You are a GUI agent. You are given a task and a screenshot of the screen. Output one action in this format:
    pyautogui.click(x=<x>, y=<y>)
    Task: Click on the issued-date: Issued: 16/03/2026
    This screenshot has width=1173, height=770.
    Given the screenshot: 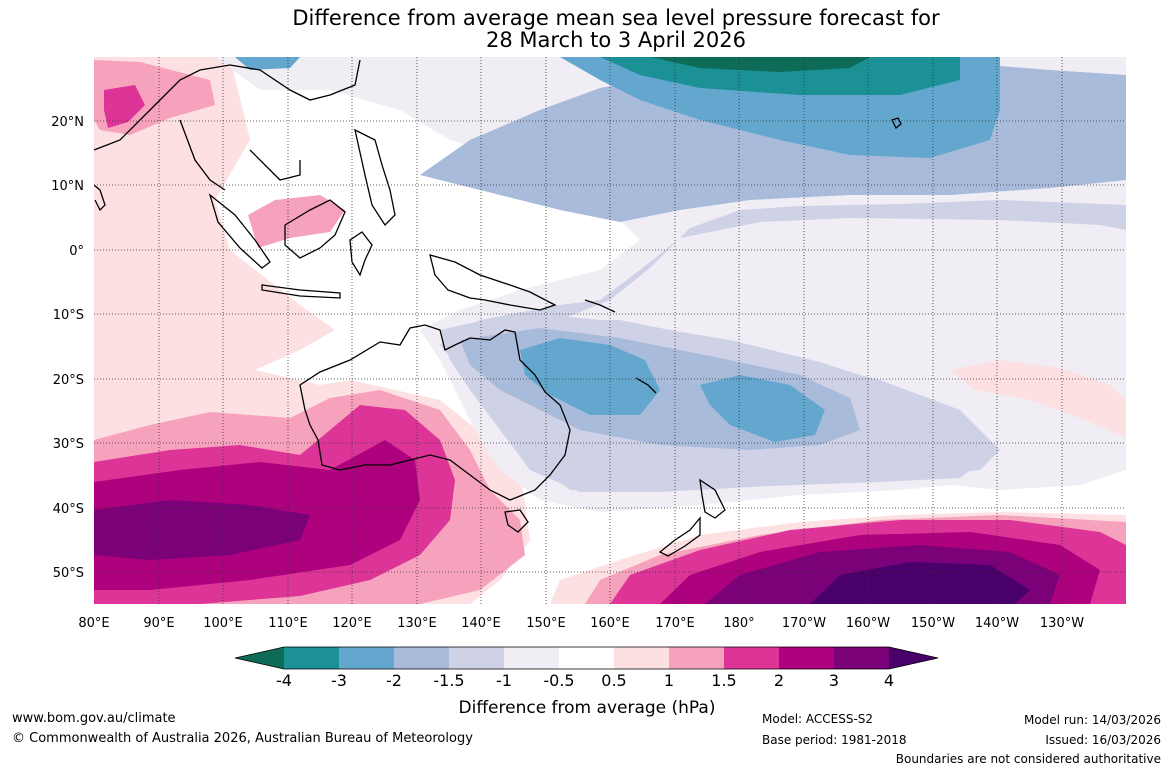 What is the action you would take?
    pyautogui.click(x=1103, y=740)
    